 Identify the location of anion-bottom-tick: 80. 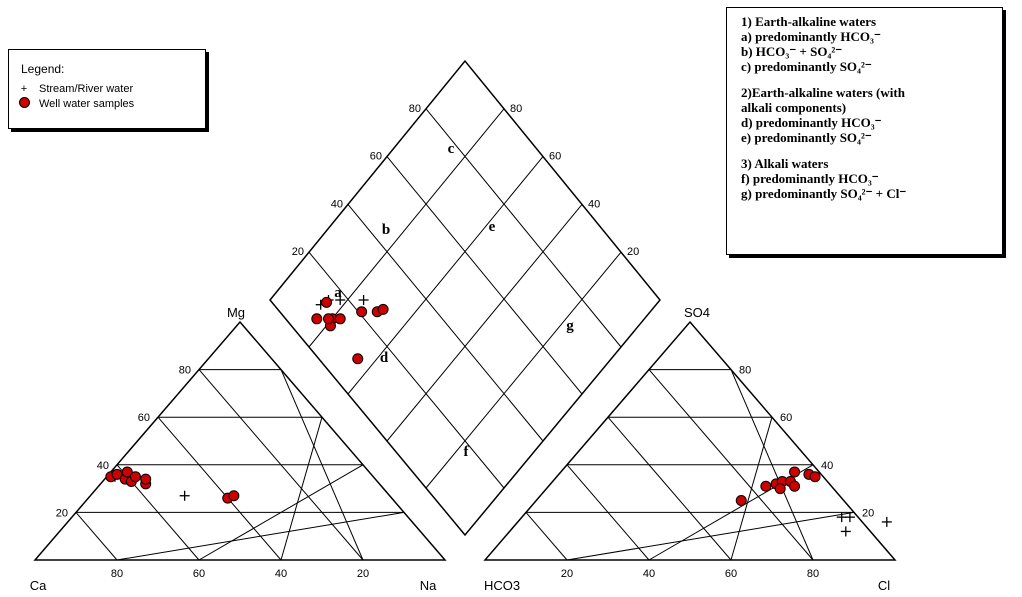
(813, 574).